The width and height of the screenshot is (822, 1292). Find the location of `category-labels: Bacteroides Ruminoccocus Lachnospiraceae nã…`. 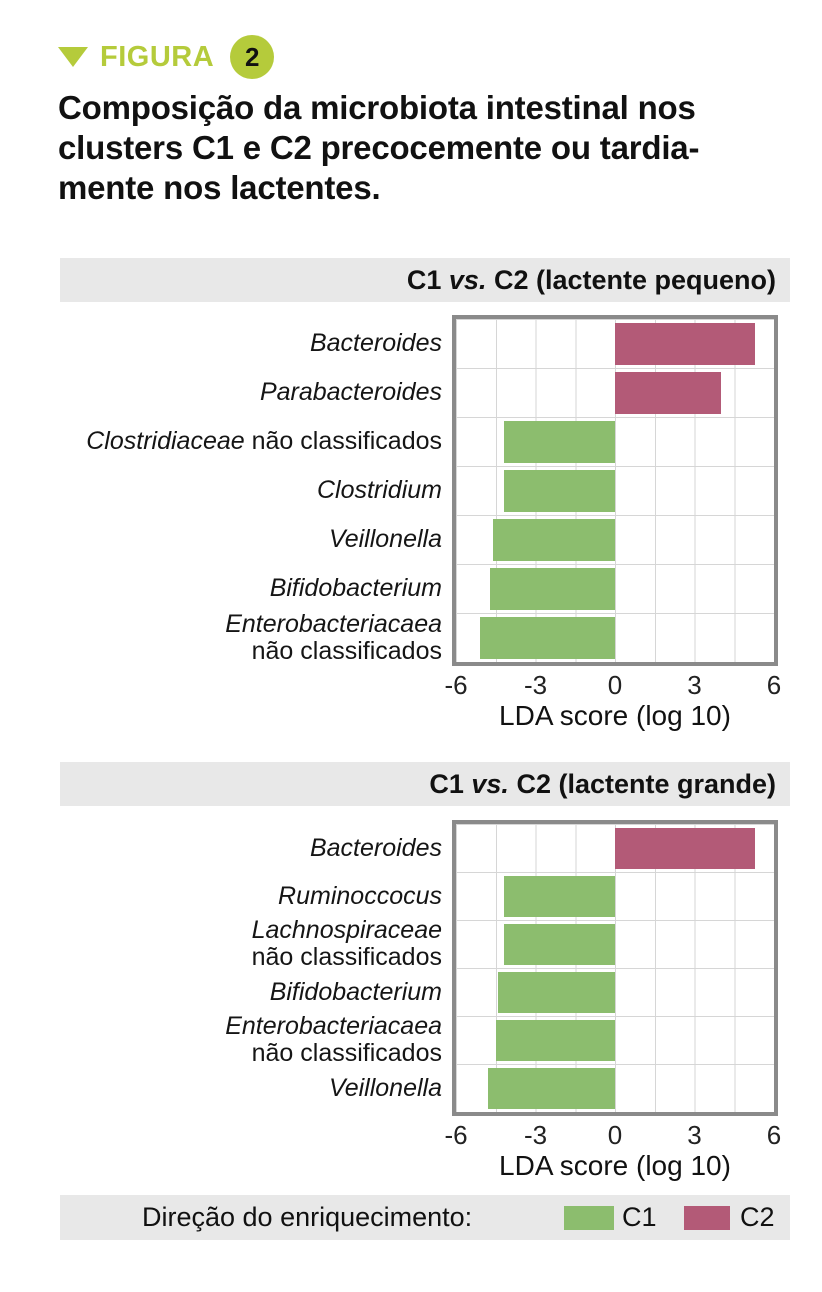

category-labels: Bacteroides Ruminoccocus Lachnospiraceae nã… is located at coordinates (251, 968).